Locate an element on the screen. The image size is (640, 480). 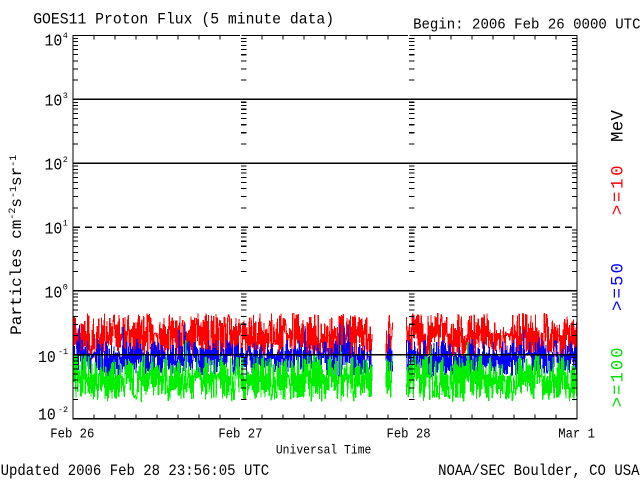
svg-text:Updated 2006 Feb 28 23:56:05 U: Updated 2006 Feb 28 23:56:05 UTC is located at coordinates (135, 470).